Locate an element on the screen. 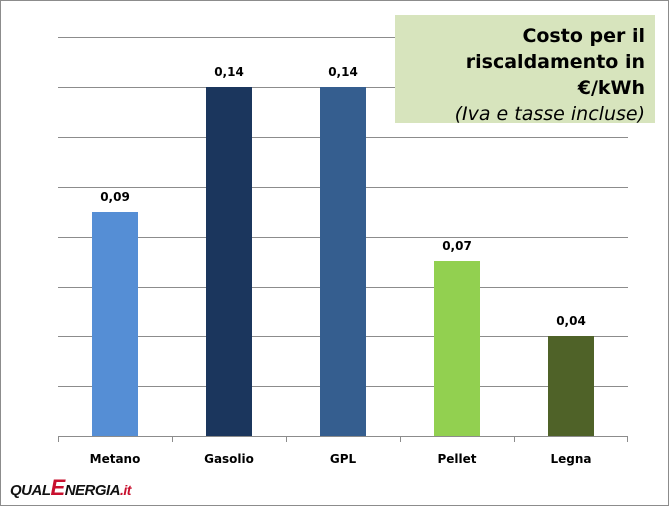 The image size is (669, 506). data-label: 0,09 is located at coordinates (115, 197).